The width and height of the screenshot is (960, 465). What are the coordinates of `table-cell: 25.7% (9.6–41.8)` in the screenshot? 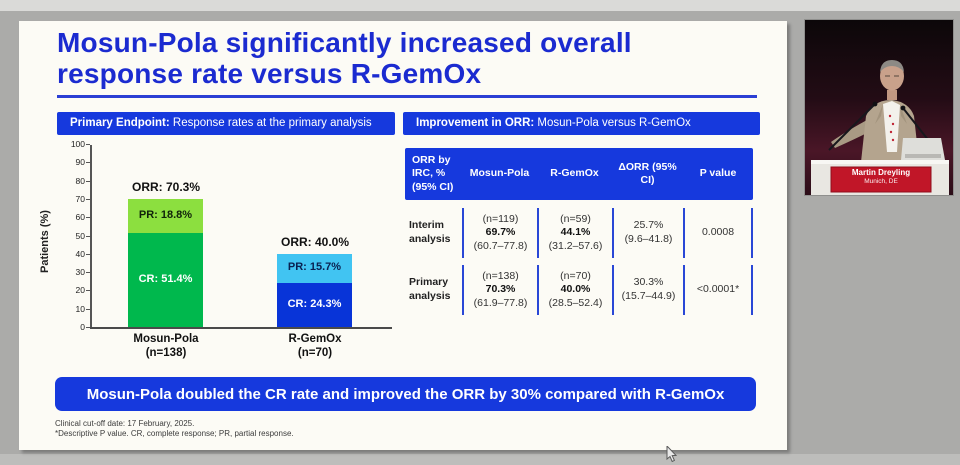 It's located at (647, 233).